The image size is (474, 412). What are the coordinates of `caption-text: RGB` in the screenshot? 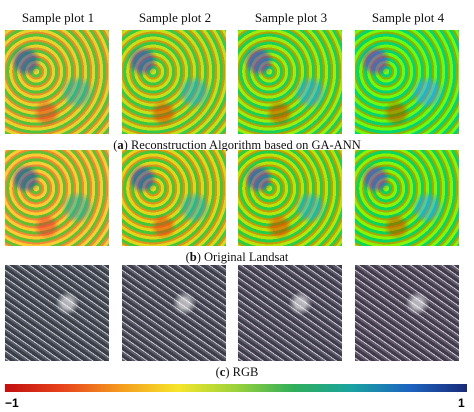 It's located at (245, 372).